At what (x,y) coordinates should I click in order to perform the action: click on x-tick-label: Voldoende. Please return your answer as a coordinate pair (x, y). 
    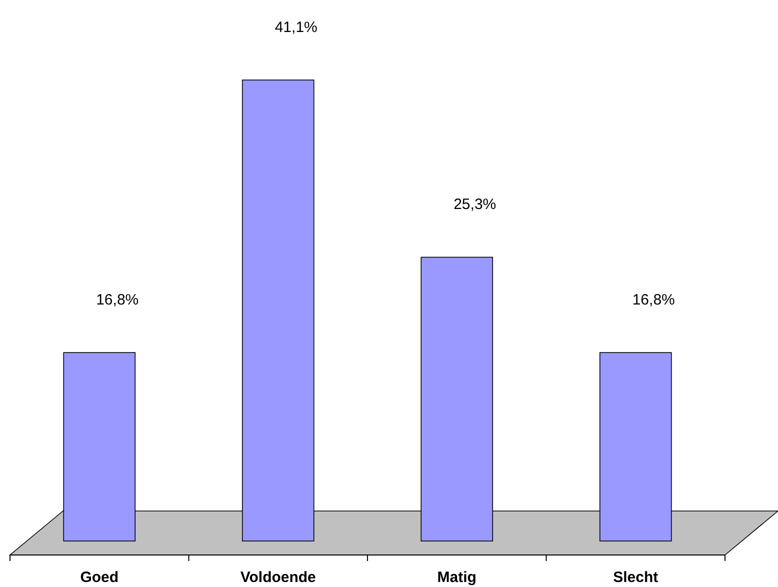
    Looking at the image, I should click on (278, 577).